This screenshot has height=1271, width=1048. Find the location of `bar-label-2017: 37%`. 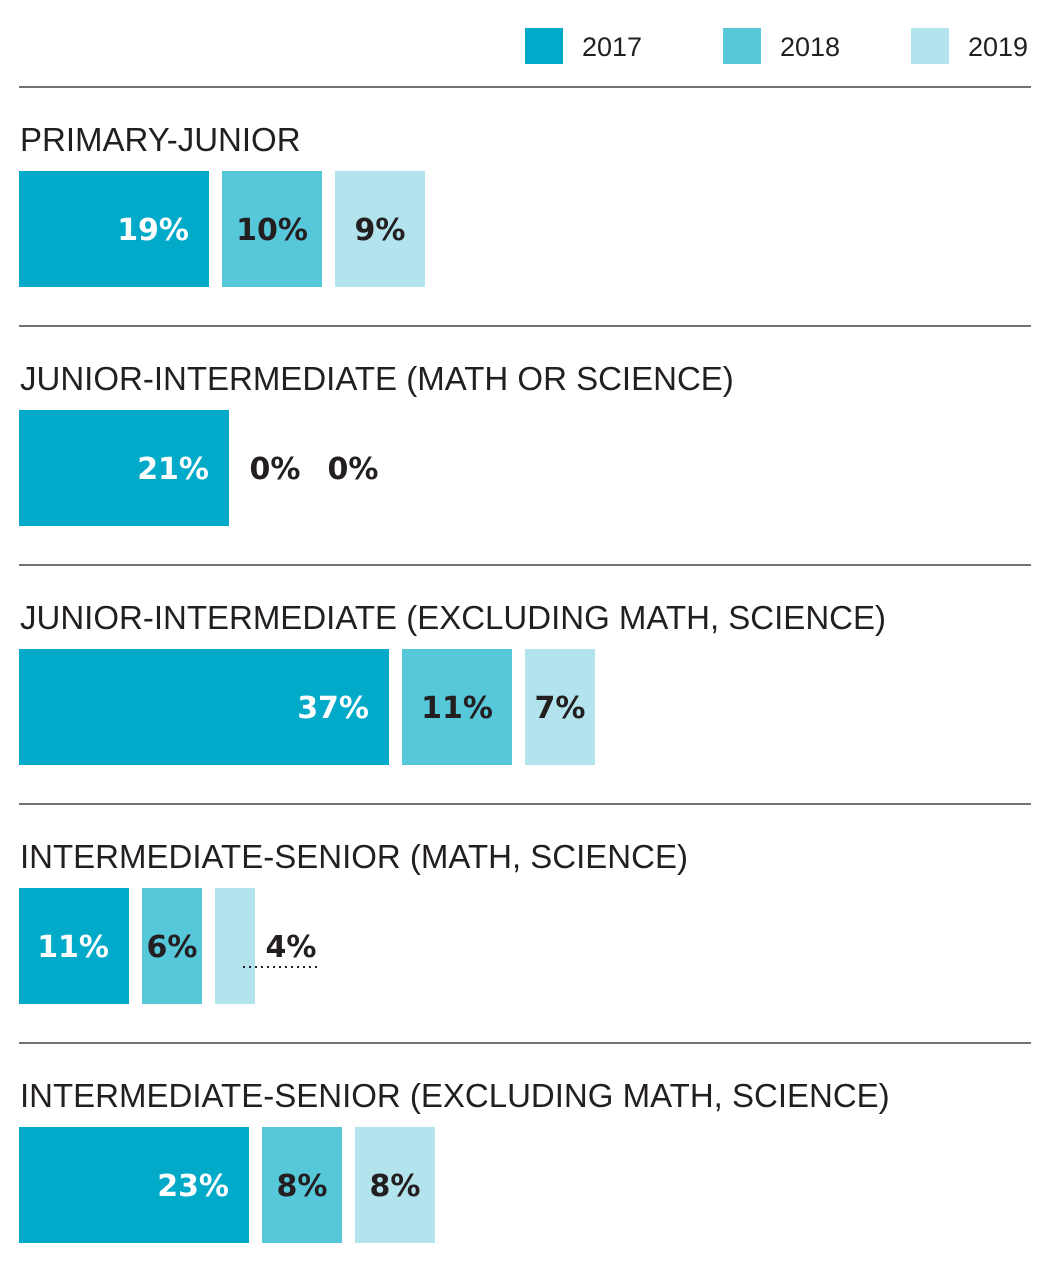

bar-label-2017: 37% is located at coordinates (333, 708).